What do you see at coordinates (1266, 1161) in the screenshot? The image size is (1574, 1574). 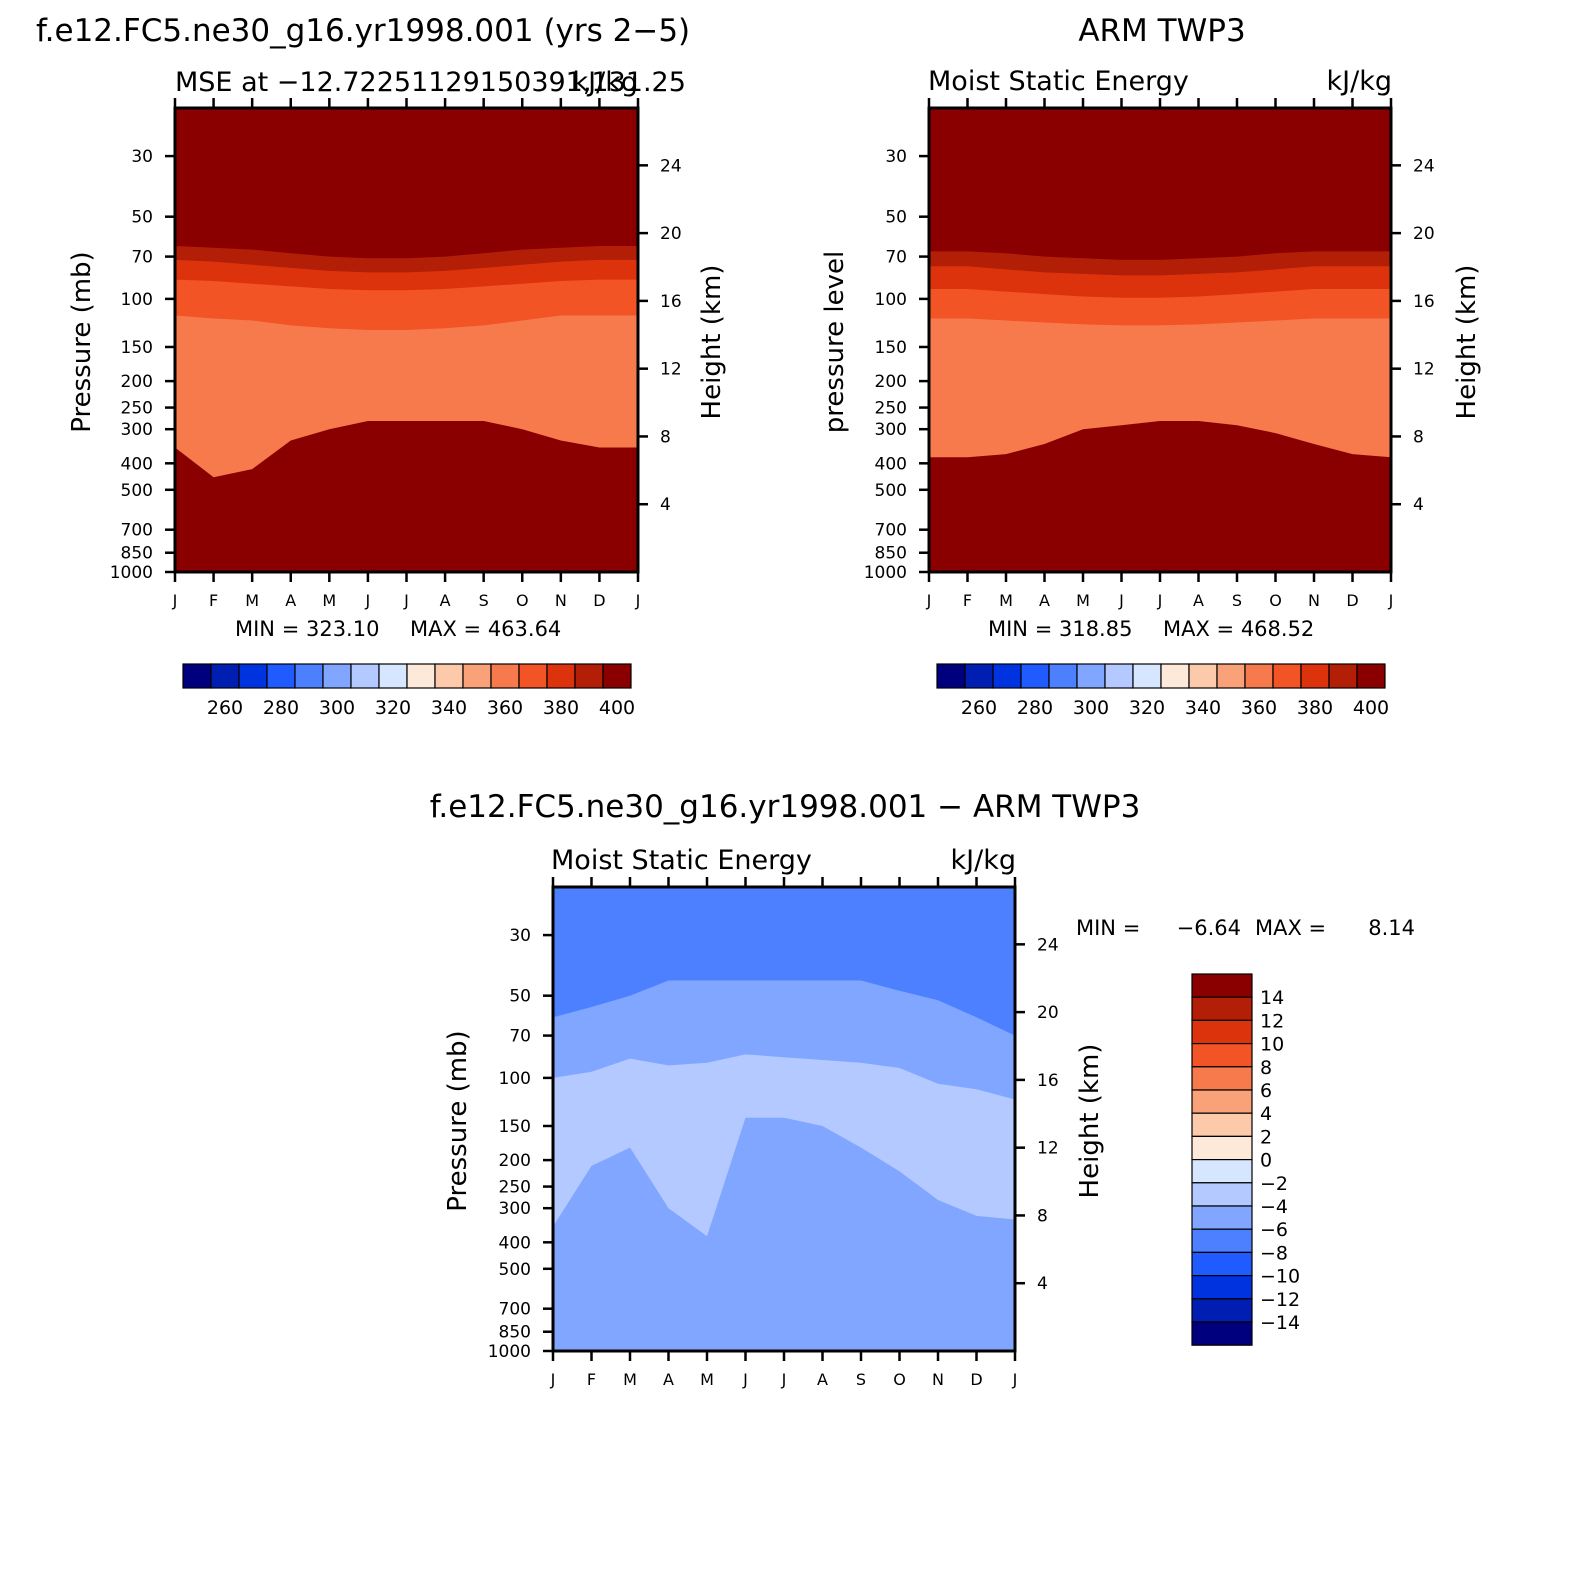 I see `colorbar-label: 0` at bounding box center [1266, 1161].